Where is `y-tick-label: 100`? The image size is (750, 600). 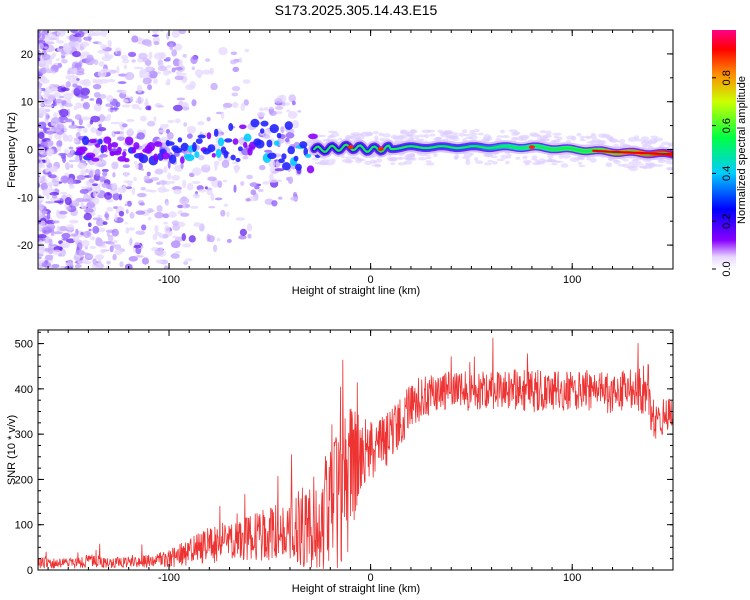
y-tick-label: 100 is located at coordinates (24, 526).